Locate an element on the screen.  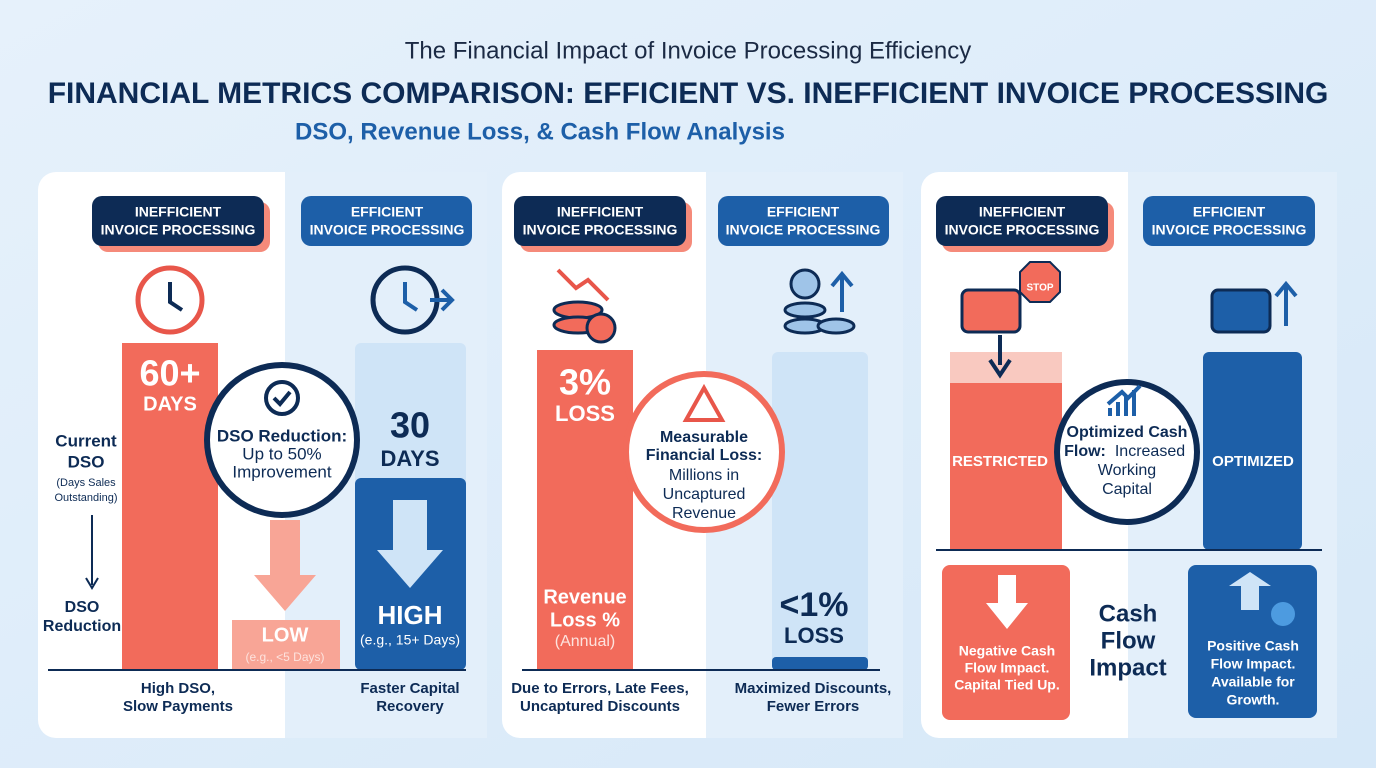
subtitle: DSO, Revenue Loss, & Cash Flow Analysis is located at coordinates (540, 131).